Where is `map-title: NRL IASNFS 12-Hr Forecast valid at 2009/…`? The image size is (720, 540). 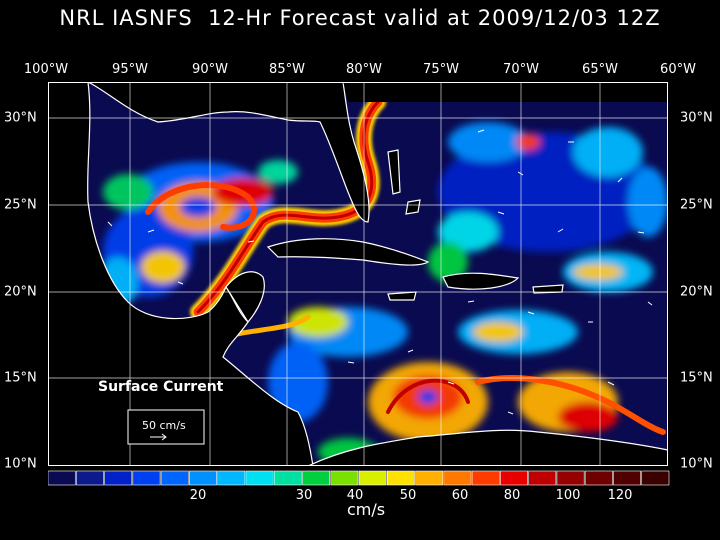
map-title: NRL IASNFS 12-Hr Forecast valid at 2009/… is located at coordinates (360, 18).